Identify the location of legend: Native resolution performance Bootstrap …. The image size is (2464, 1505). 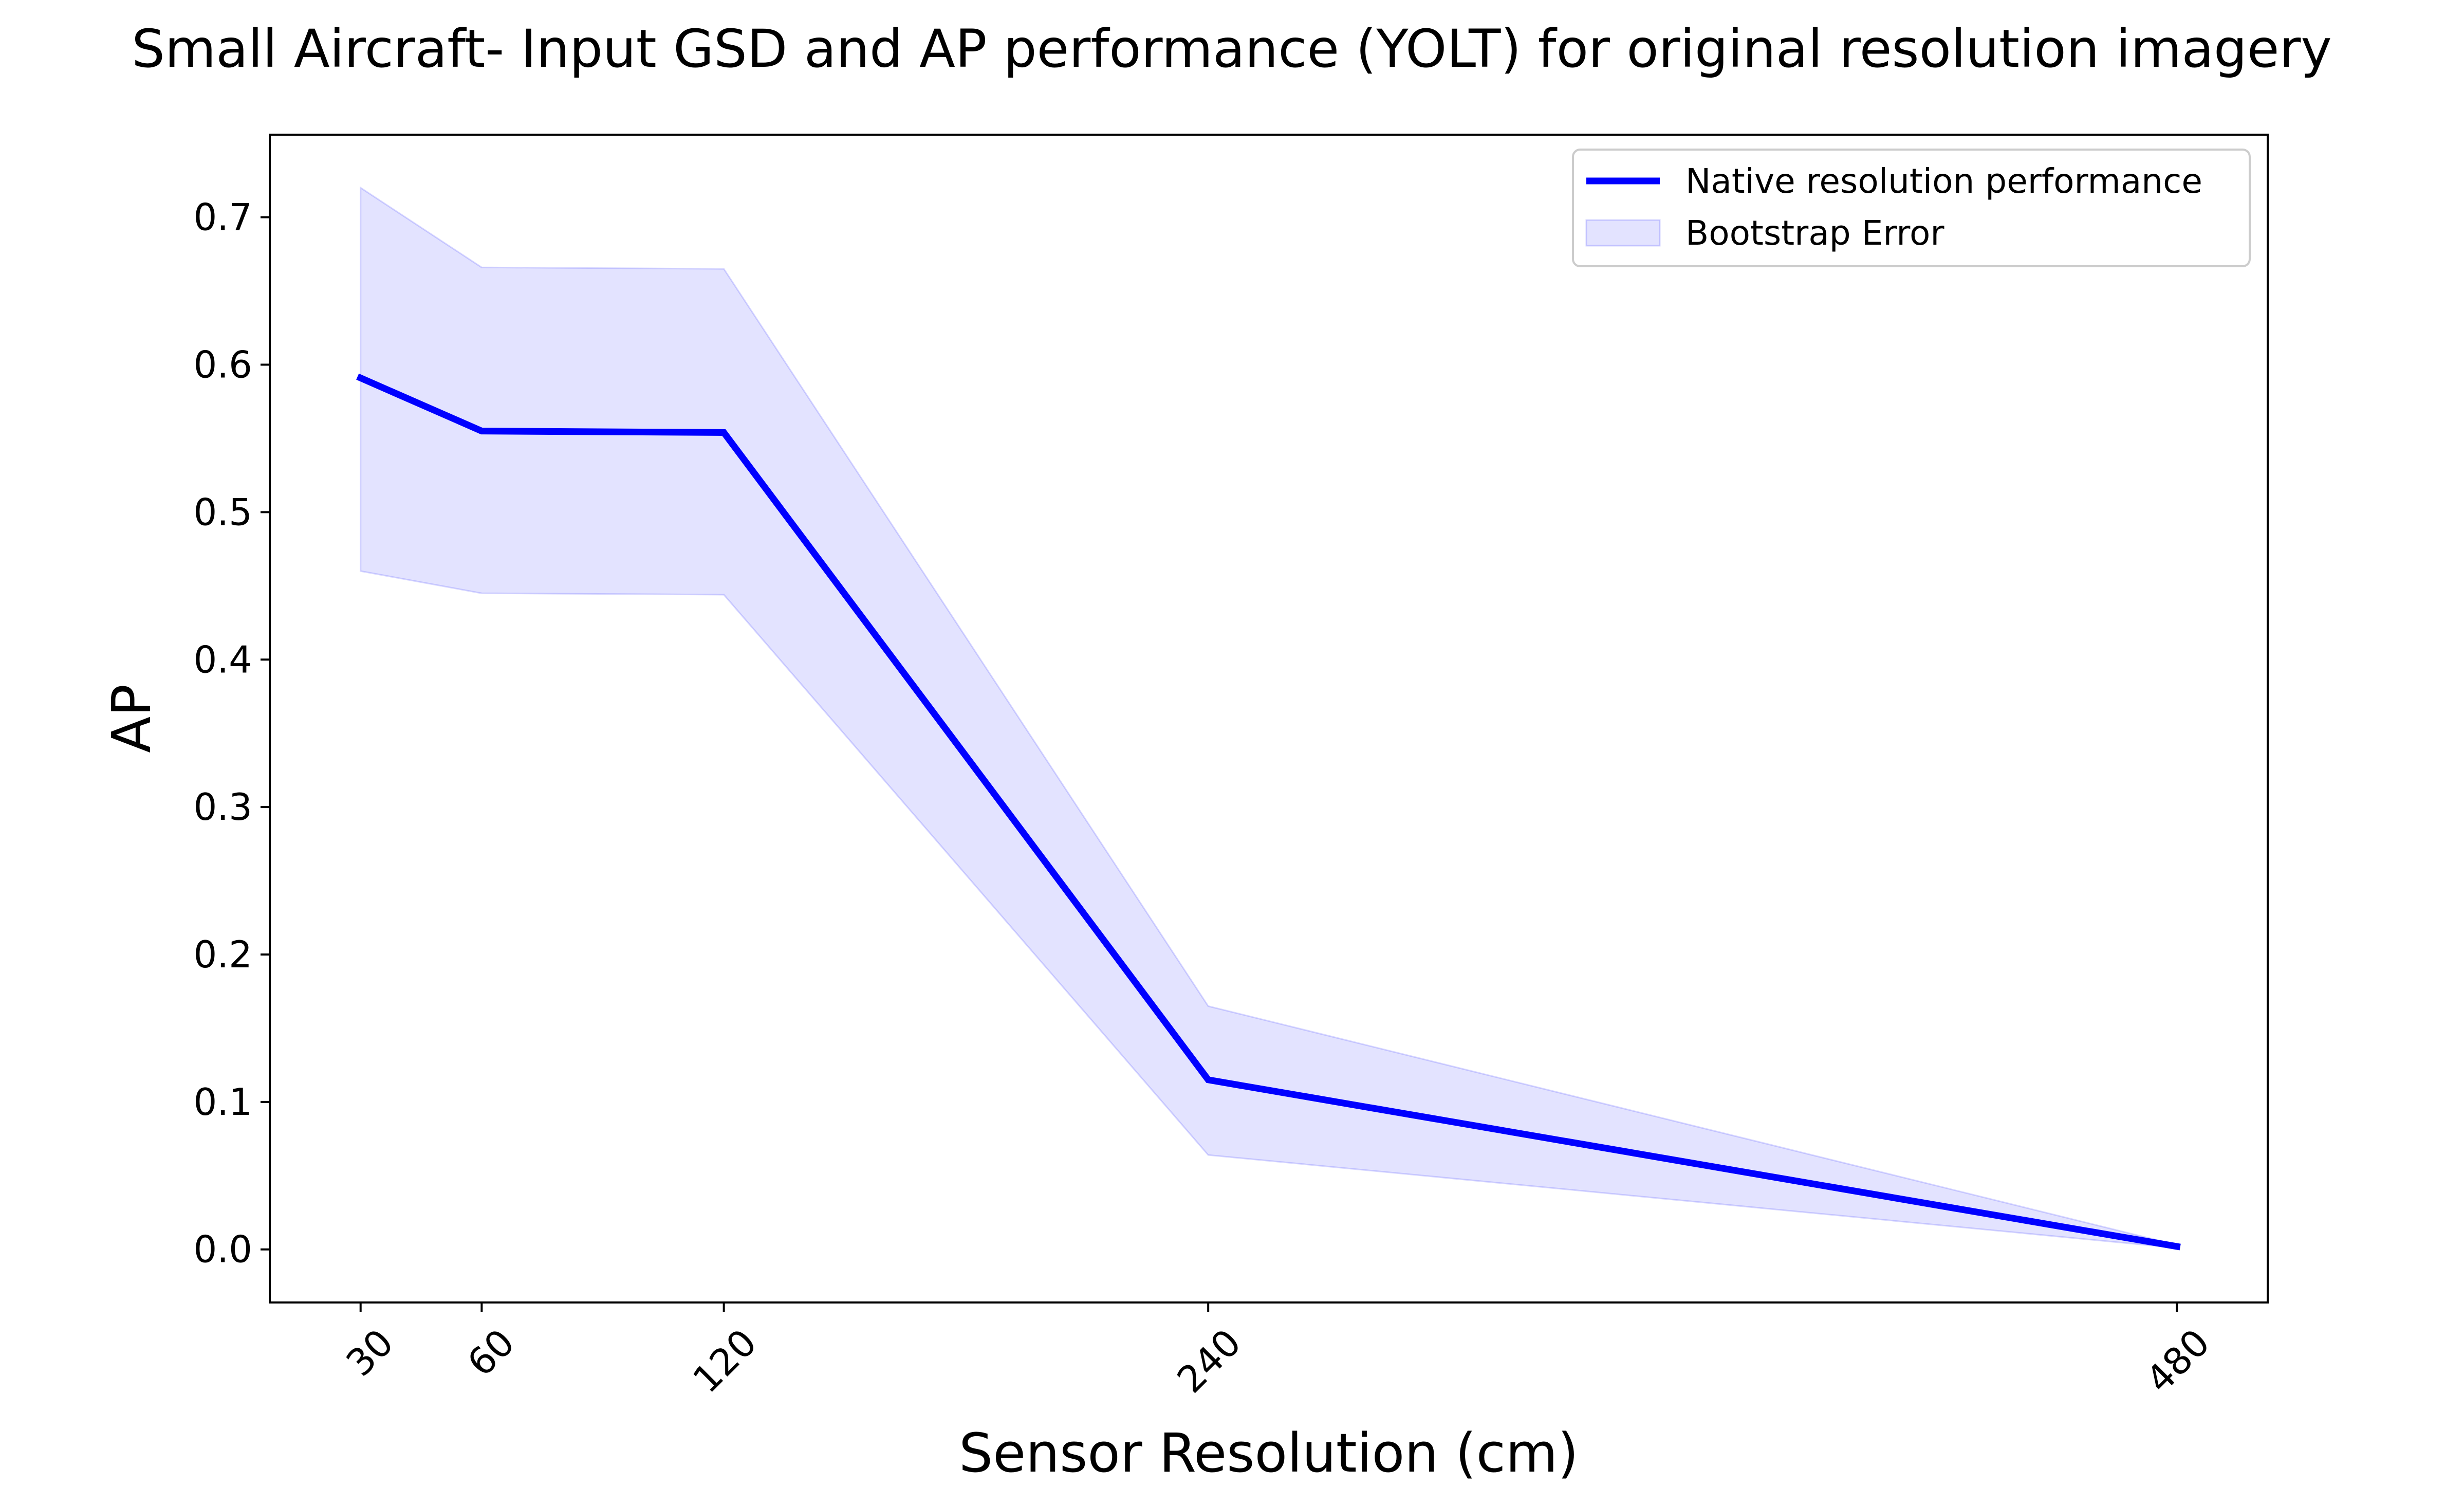
(1911, 208).